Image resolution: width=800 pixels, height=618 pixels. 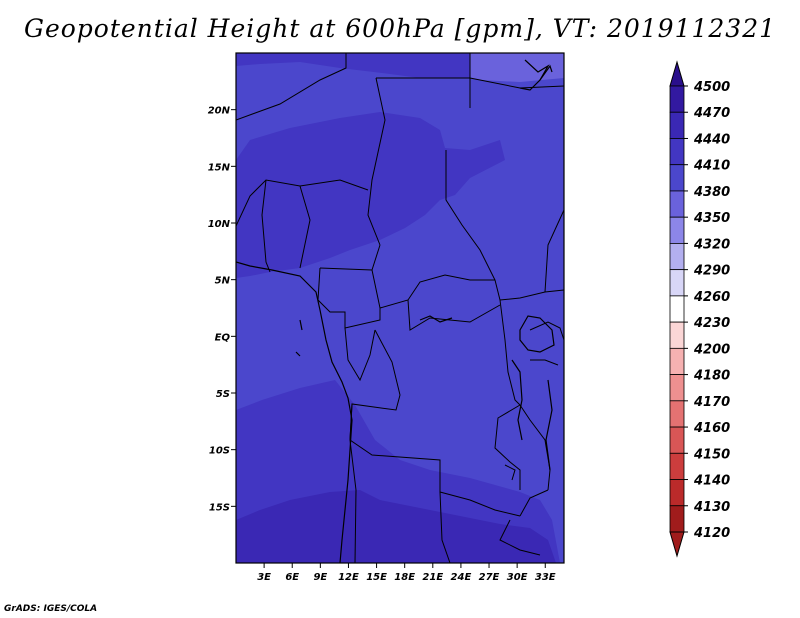 I want to click on x-tick-label: 33E, so click(x=545, y=577).